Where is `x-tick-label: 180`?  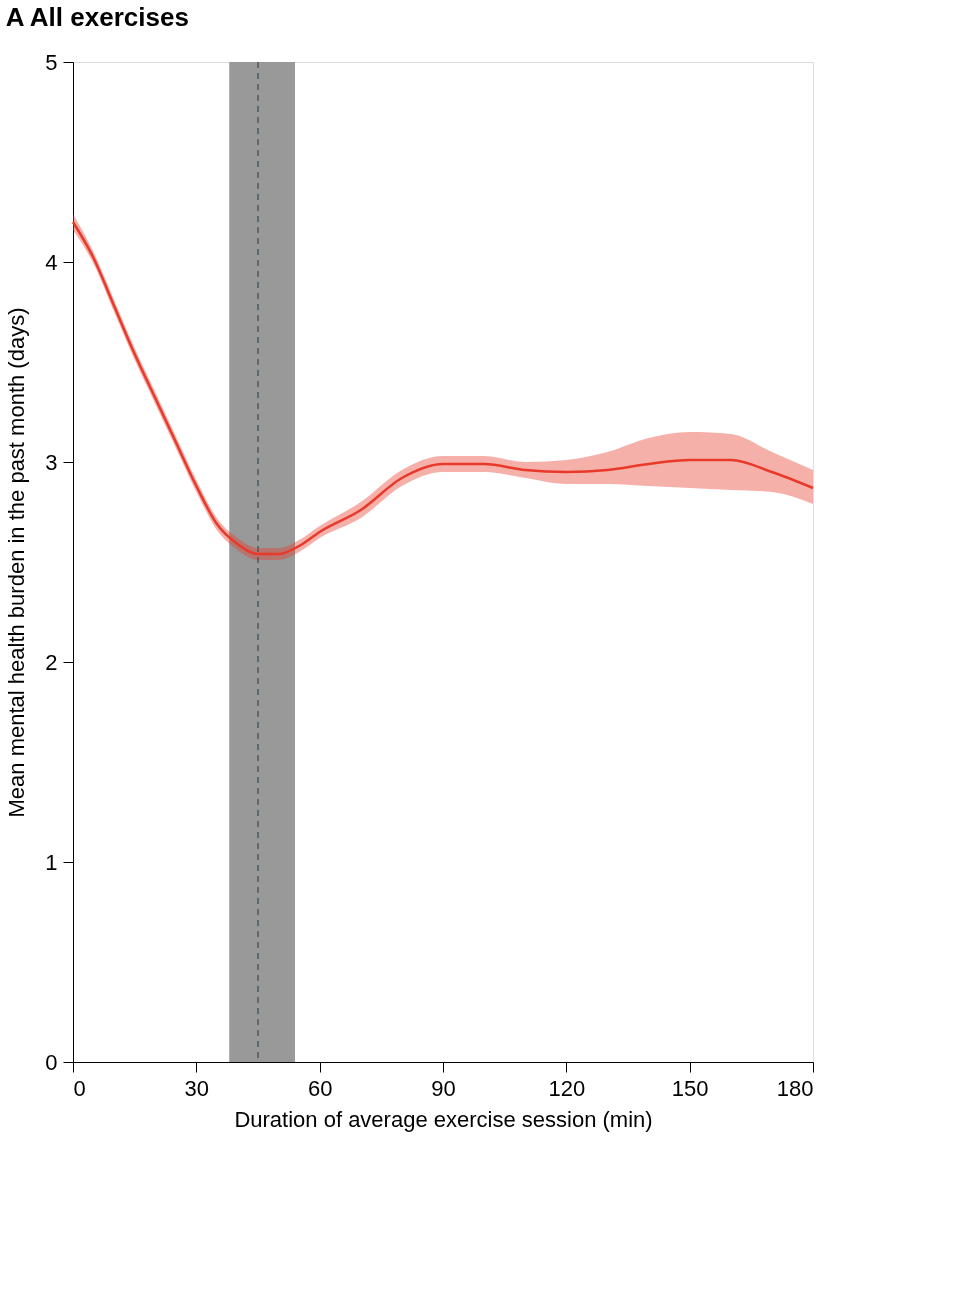 x-tick-label: 180 is located at coordinates (795, 1088).